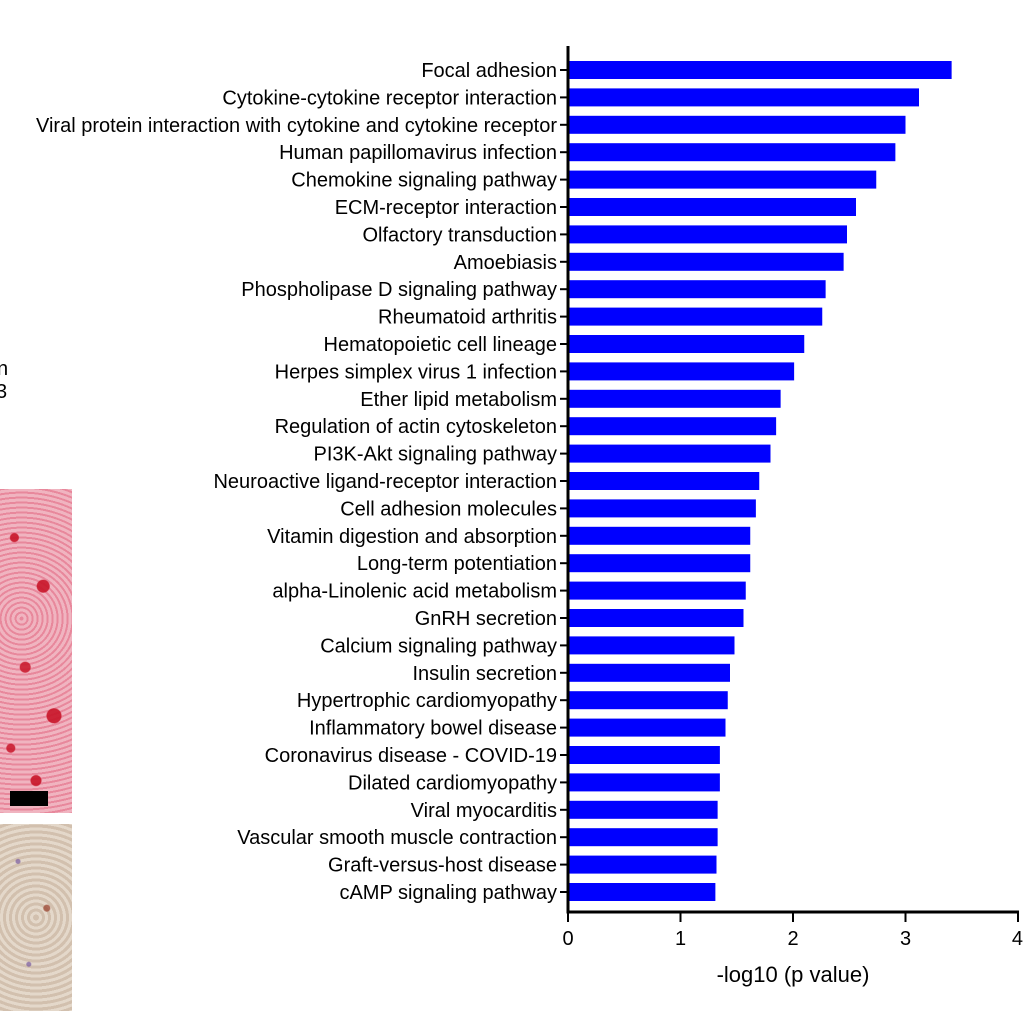 This screenshot has width=1027, height=1011. What do you see at coordinates (467, 318) in the screenshot?
I see `category-label-9: Rheumatoid arthritis` at bounding box center [467, 318].